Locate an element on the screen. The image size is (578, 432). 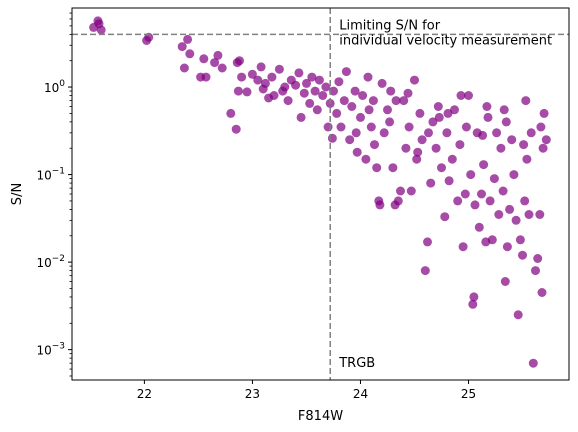
x-tick-label: 23 is located at coordinates (252, 394).